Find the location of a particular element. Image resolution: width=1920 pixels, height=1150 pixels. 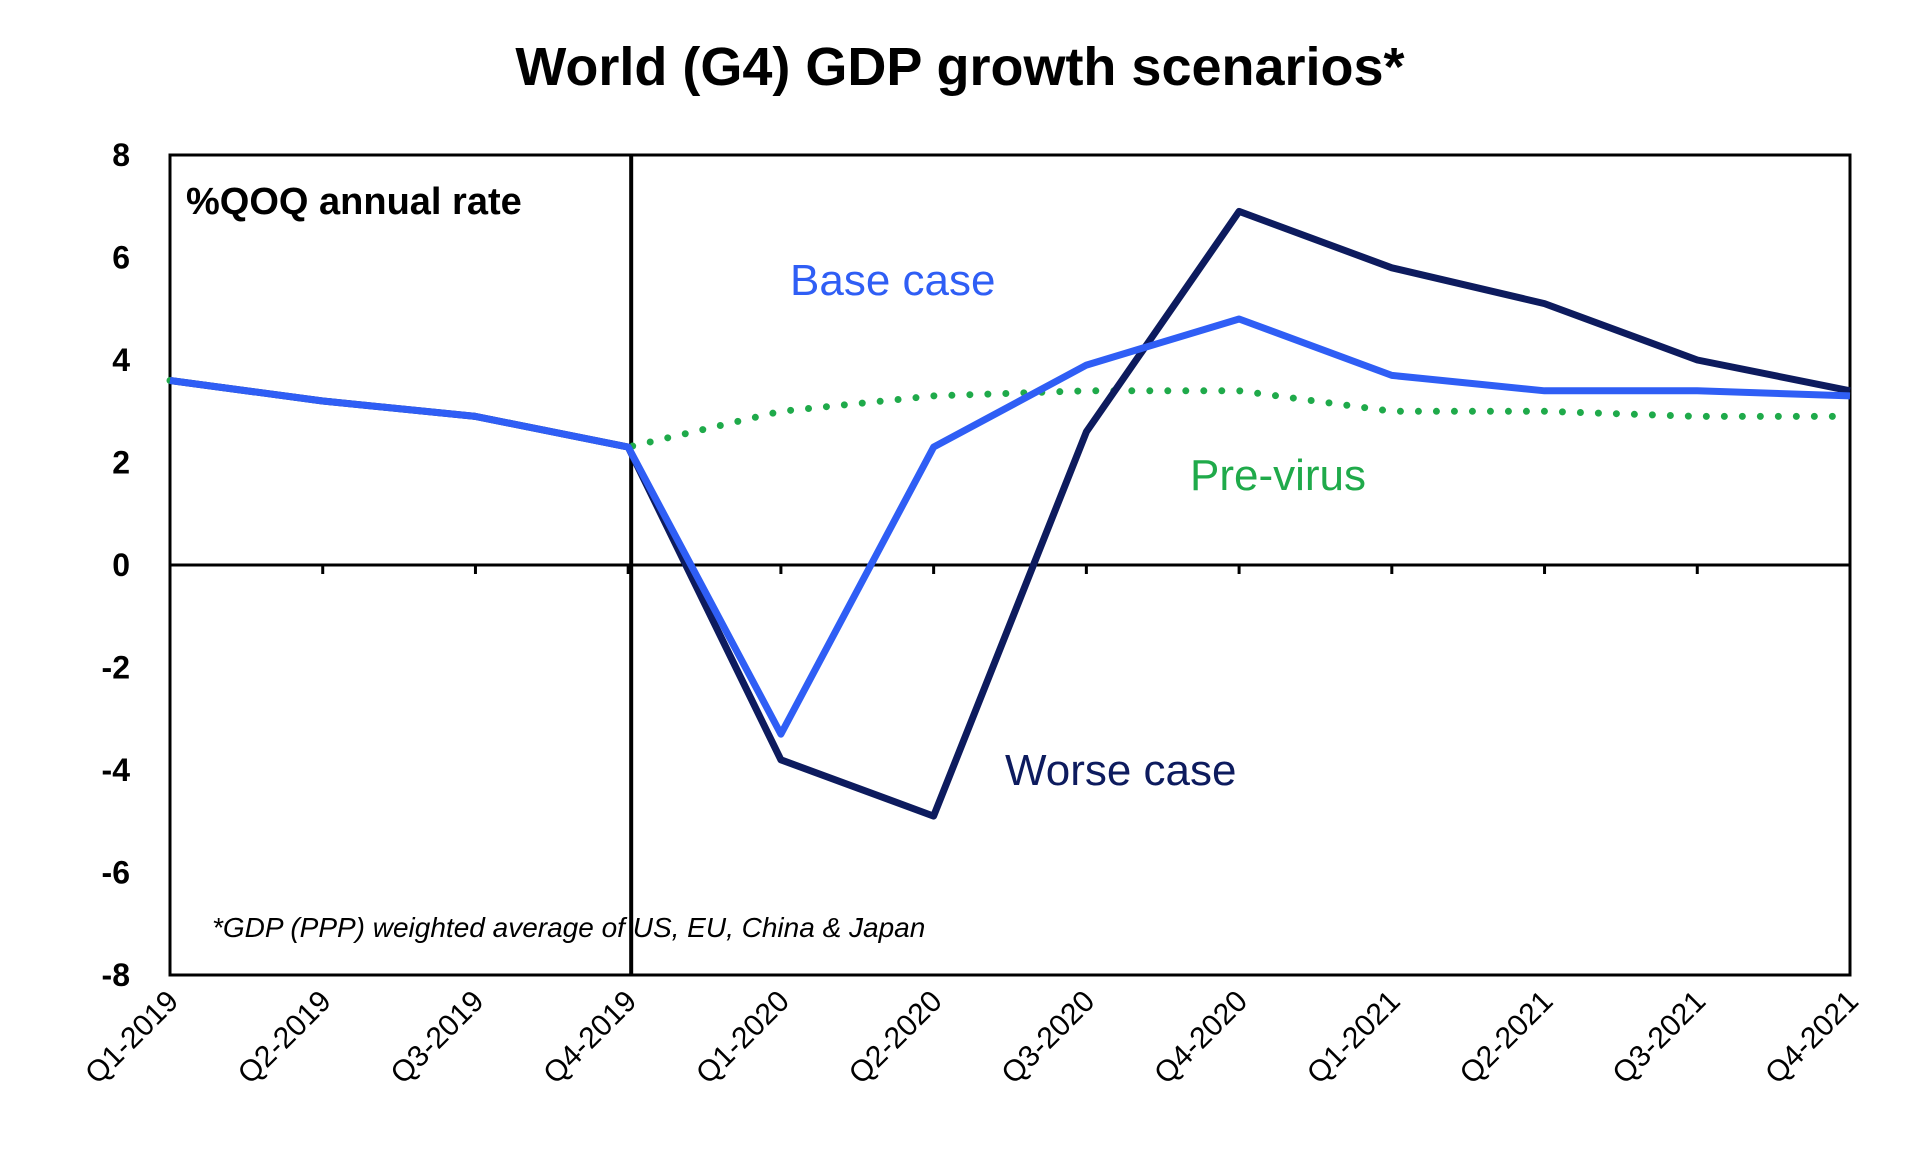

y-tick-label: 2 is located at coordinates (121, 463).